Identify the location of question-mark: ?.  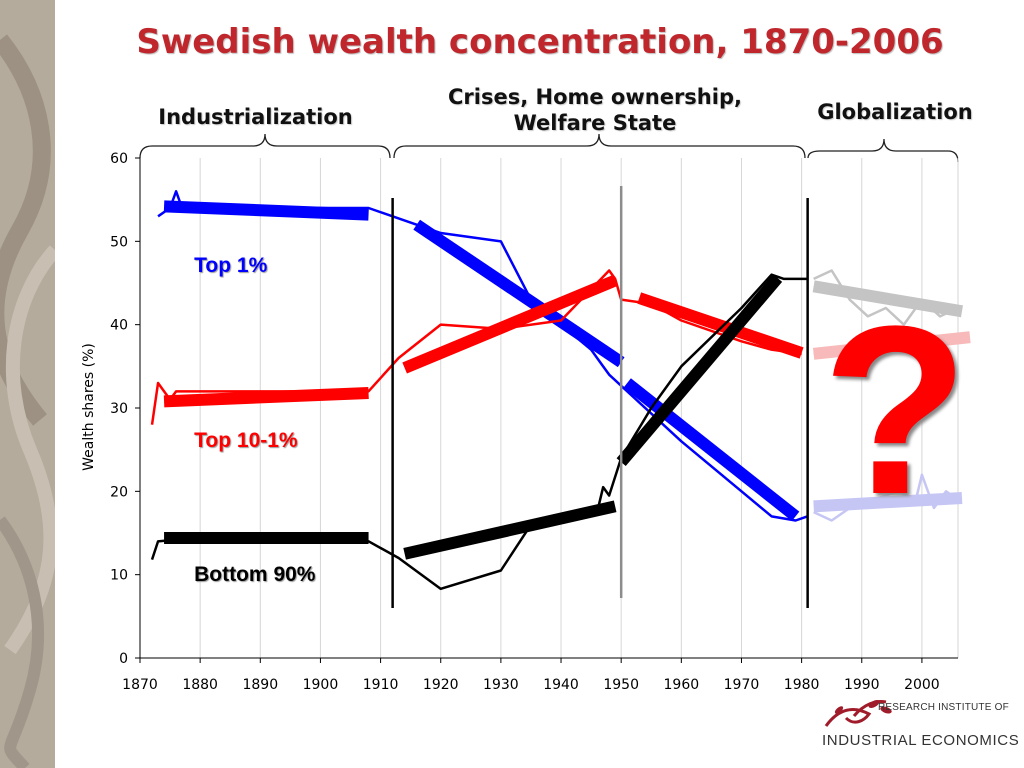
(895, 410).